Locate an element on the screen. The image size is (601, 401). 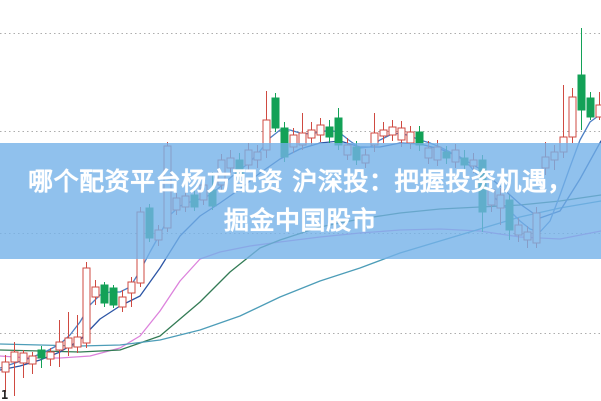
headline-line-2: 掘金中国股市 is located at coordinates (300, 220).